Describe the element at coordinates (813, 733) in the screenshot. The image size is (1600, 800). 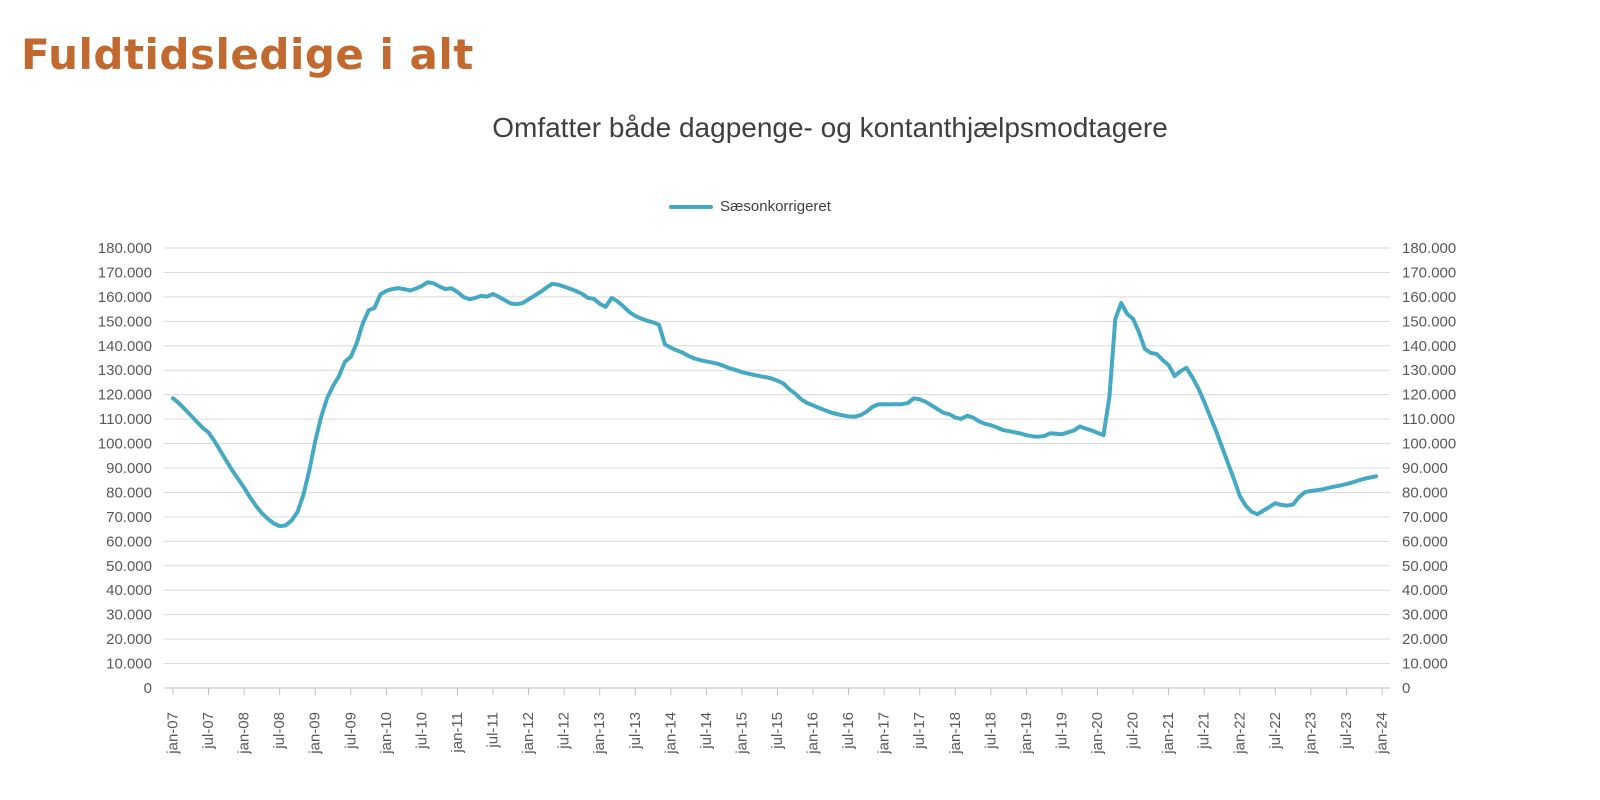
I see `x-tick-label: jan-16` at that location.